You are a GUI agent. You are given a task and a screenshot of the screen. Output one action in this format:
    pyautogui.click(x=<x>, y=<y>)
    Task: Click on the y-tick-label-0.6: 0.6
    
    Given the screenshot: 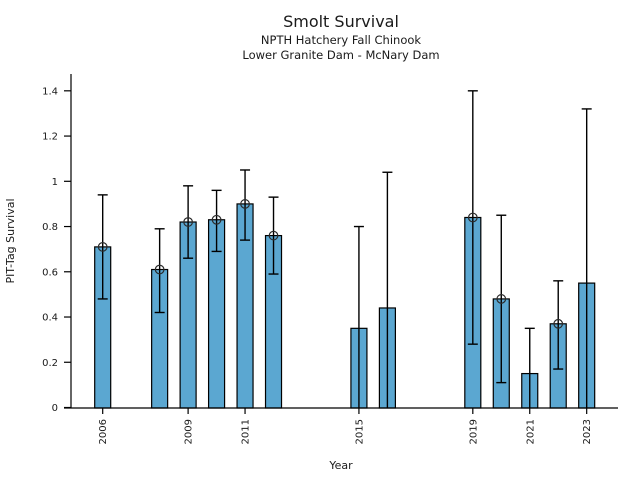 What is the action you would take?
    pyautogui.click(x=50, y=272)
    